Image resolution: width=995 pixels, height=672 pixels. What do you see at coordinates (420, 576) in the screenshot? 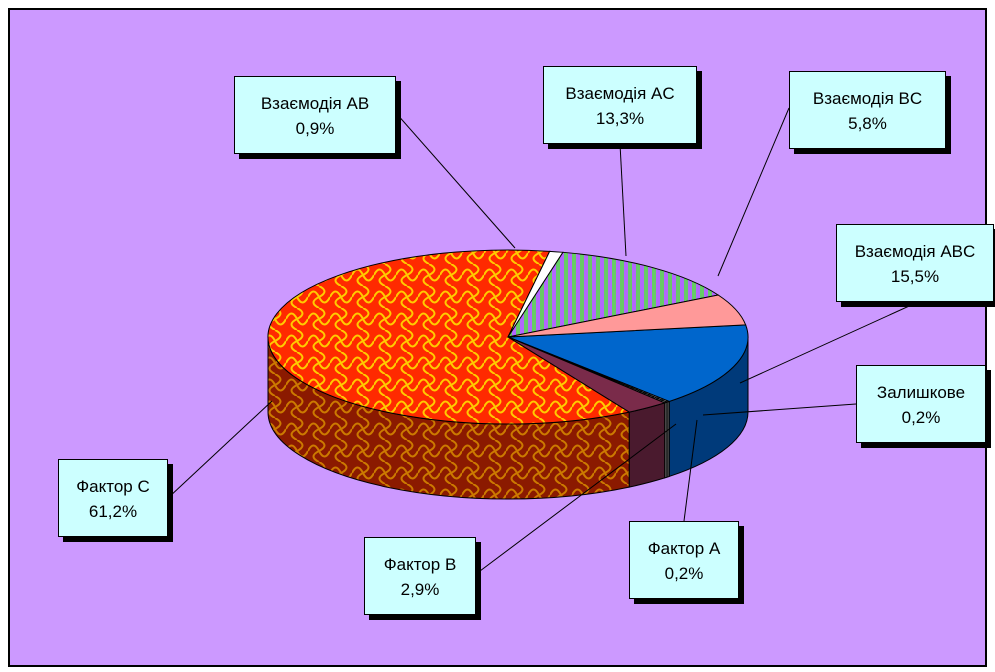
I see `data-label: Фактор B 2,9%` at bounding box center [420, 576].